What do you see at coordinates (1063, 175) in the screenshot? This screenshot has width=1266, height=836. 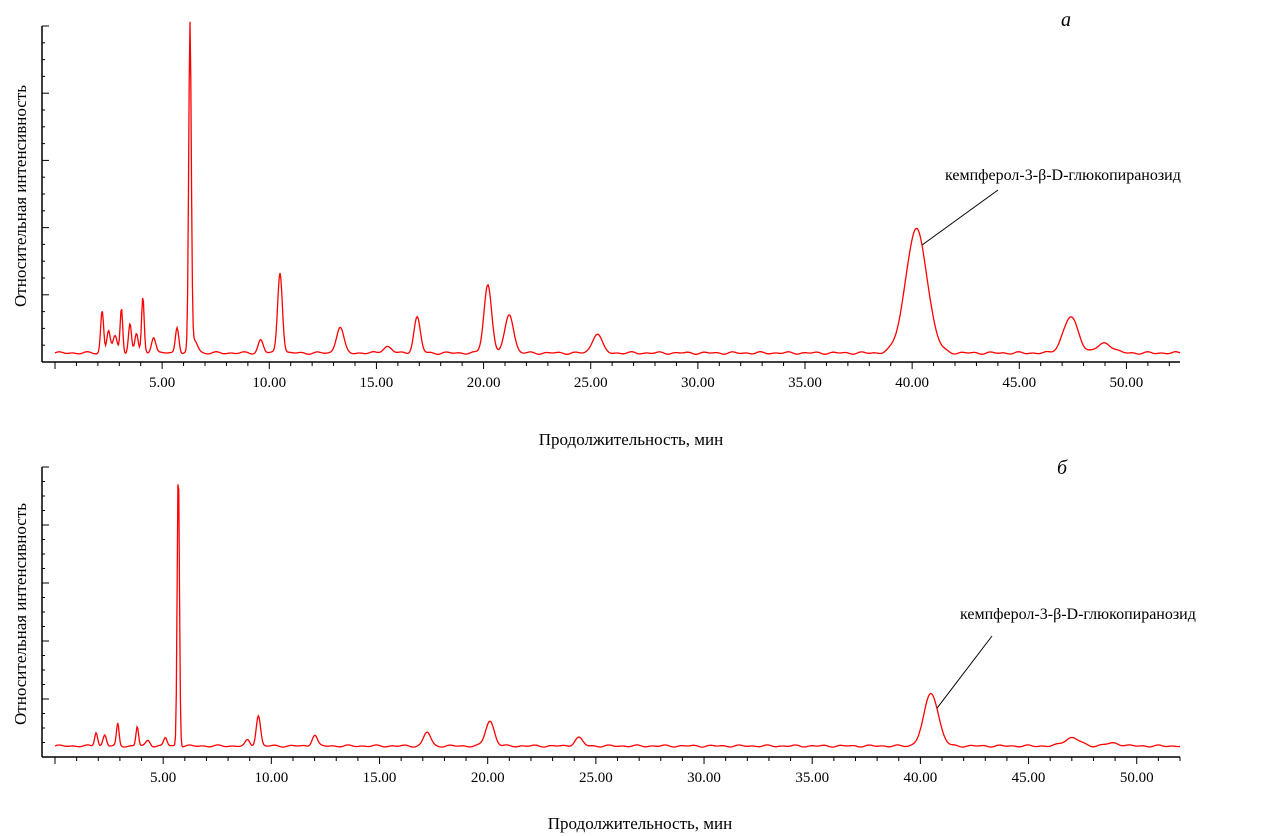 I see `panel-a-annotation: кемпферол-3-β-D-глюкопиранозид` at bounding box center [1063, 175].